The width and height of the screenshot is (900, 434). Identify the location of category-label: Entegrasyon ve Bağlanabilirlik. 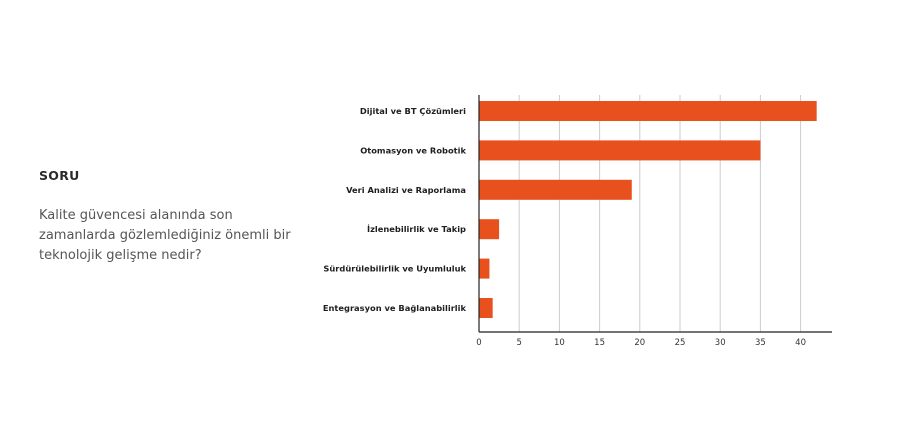
(395, 308).